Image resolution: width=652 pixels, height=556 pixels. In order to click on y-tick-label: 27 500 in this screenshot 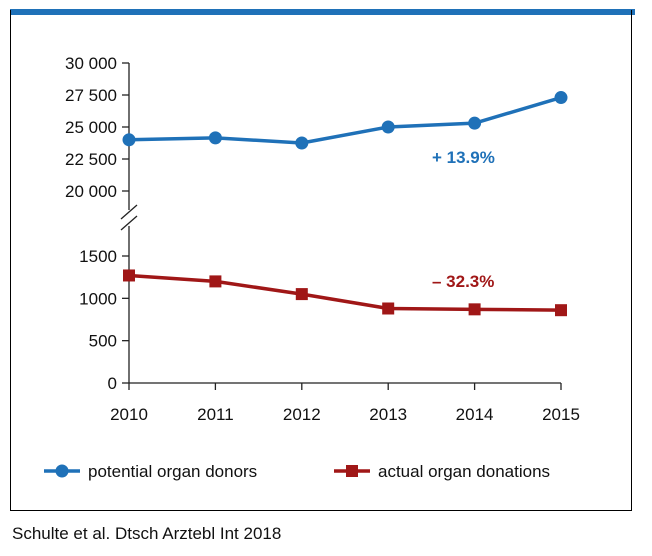, I will do `click(91, 95)`.